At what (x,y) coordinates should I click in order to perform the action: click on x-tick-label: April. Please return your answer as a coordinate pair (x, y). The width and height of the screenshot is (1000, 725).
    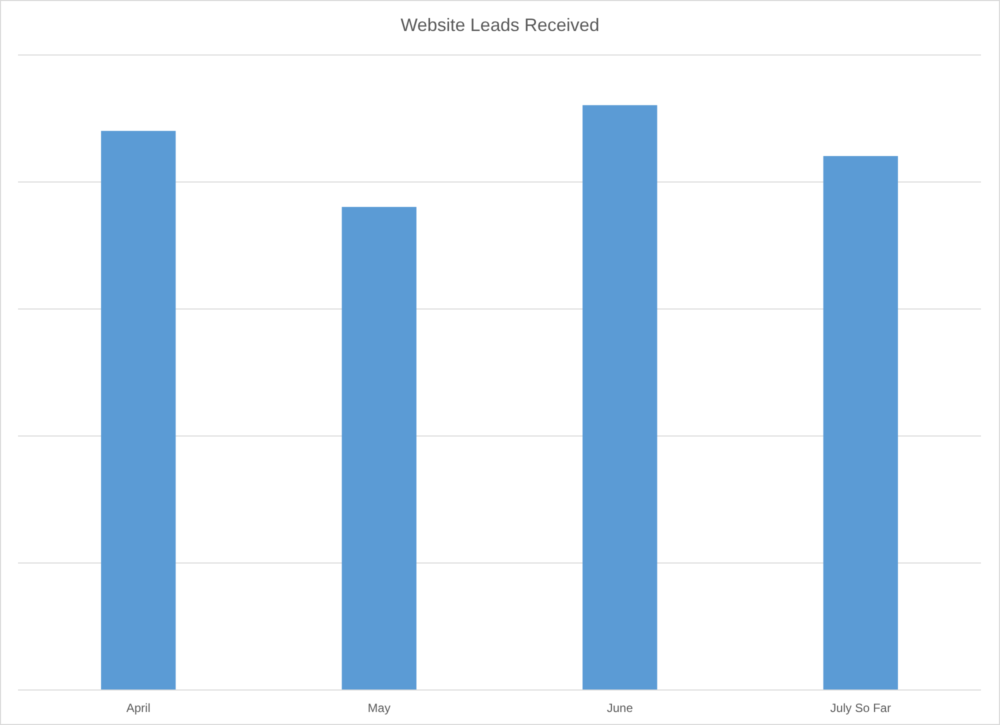
    Looking at the image, I should click on (138, 708).